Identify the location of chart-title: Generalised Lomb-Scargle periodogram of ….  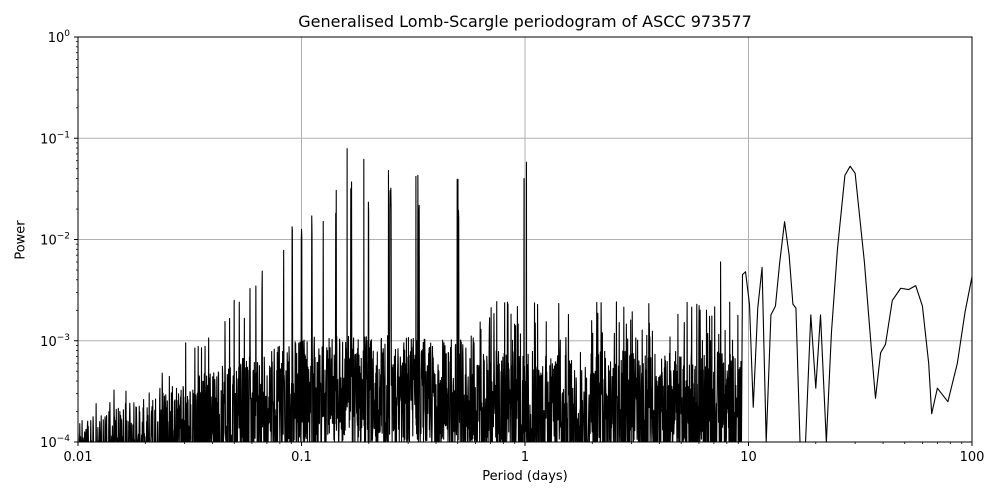
(525, 21).